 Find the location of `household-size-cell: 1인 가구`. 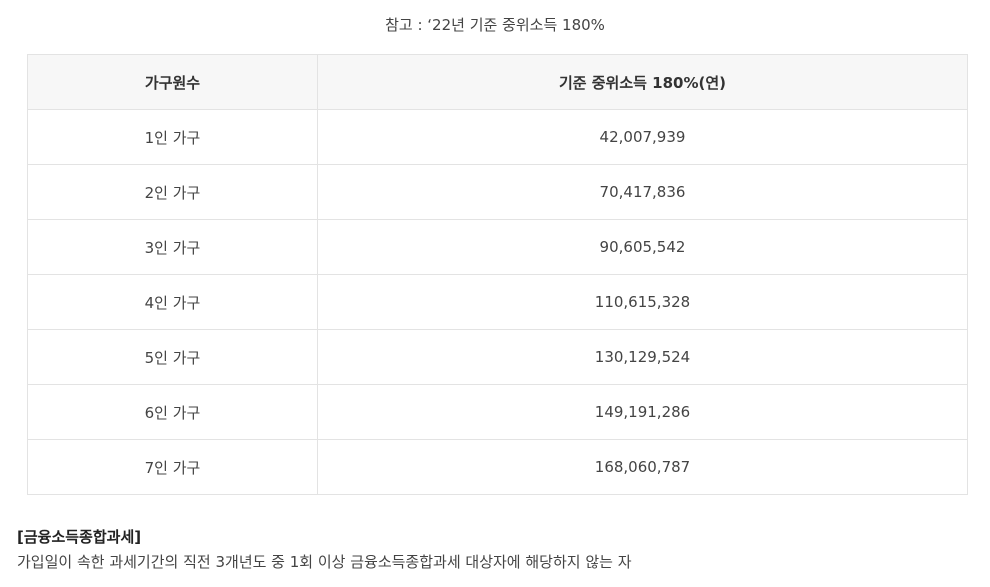

household-size-cell: 1인 가구 is located at coordinates (172, 137).